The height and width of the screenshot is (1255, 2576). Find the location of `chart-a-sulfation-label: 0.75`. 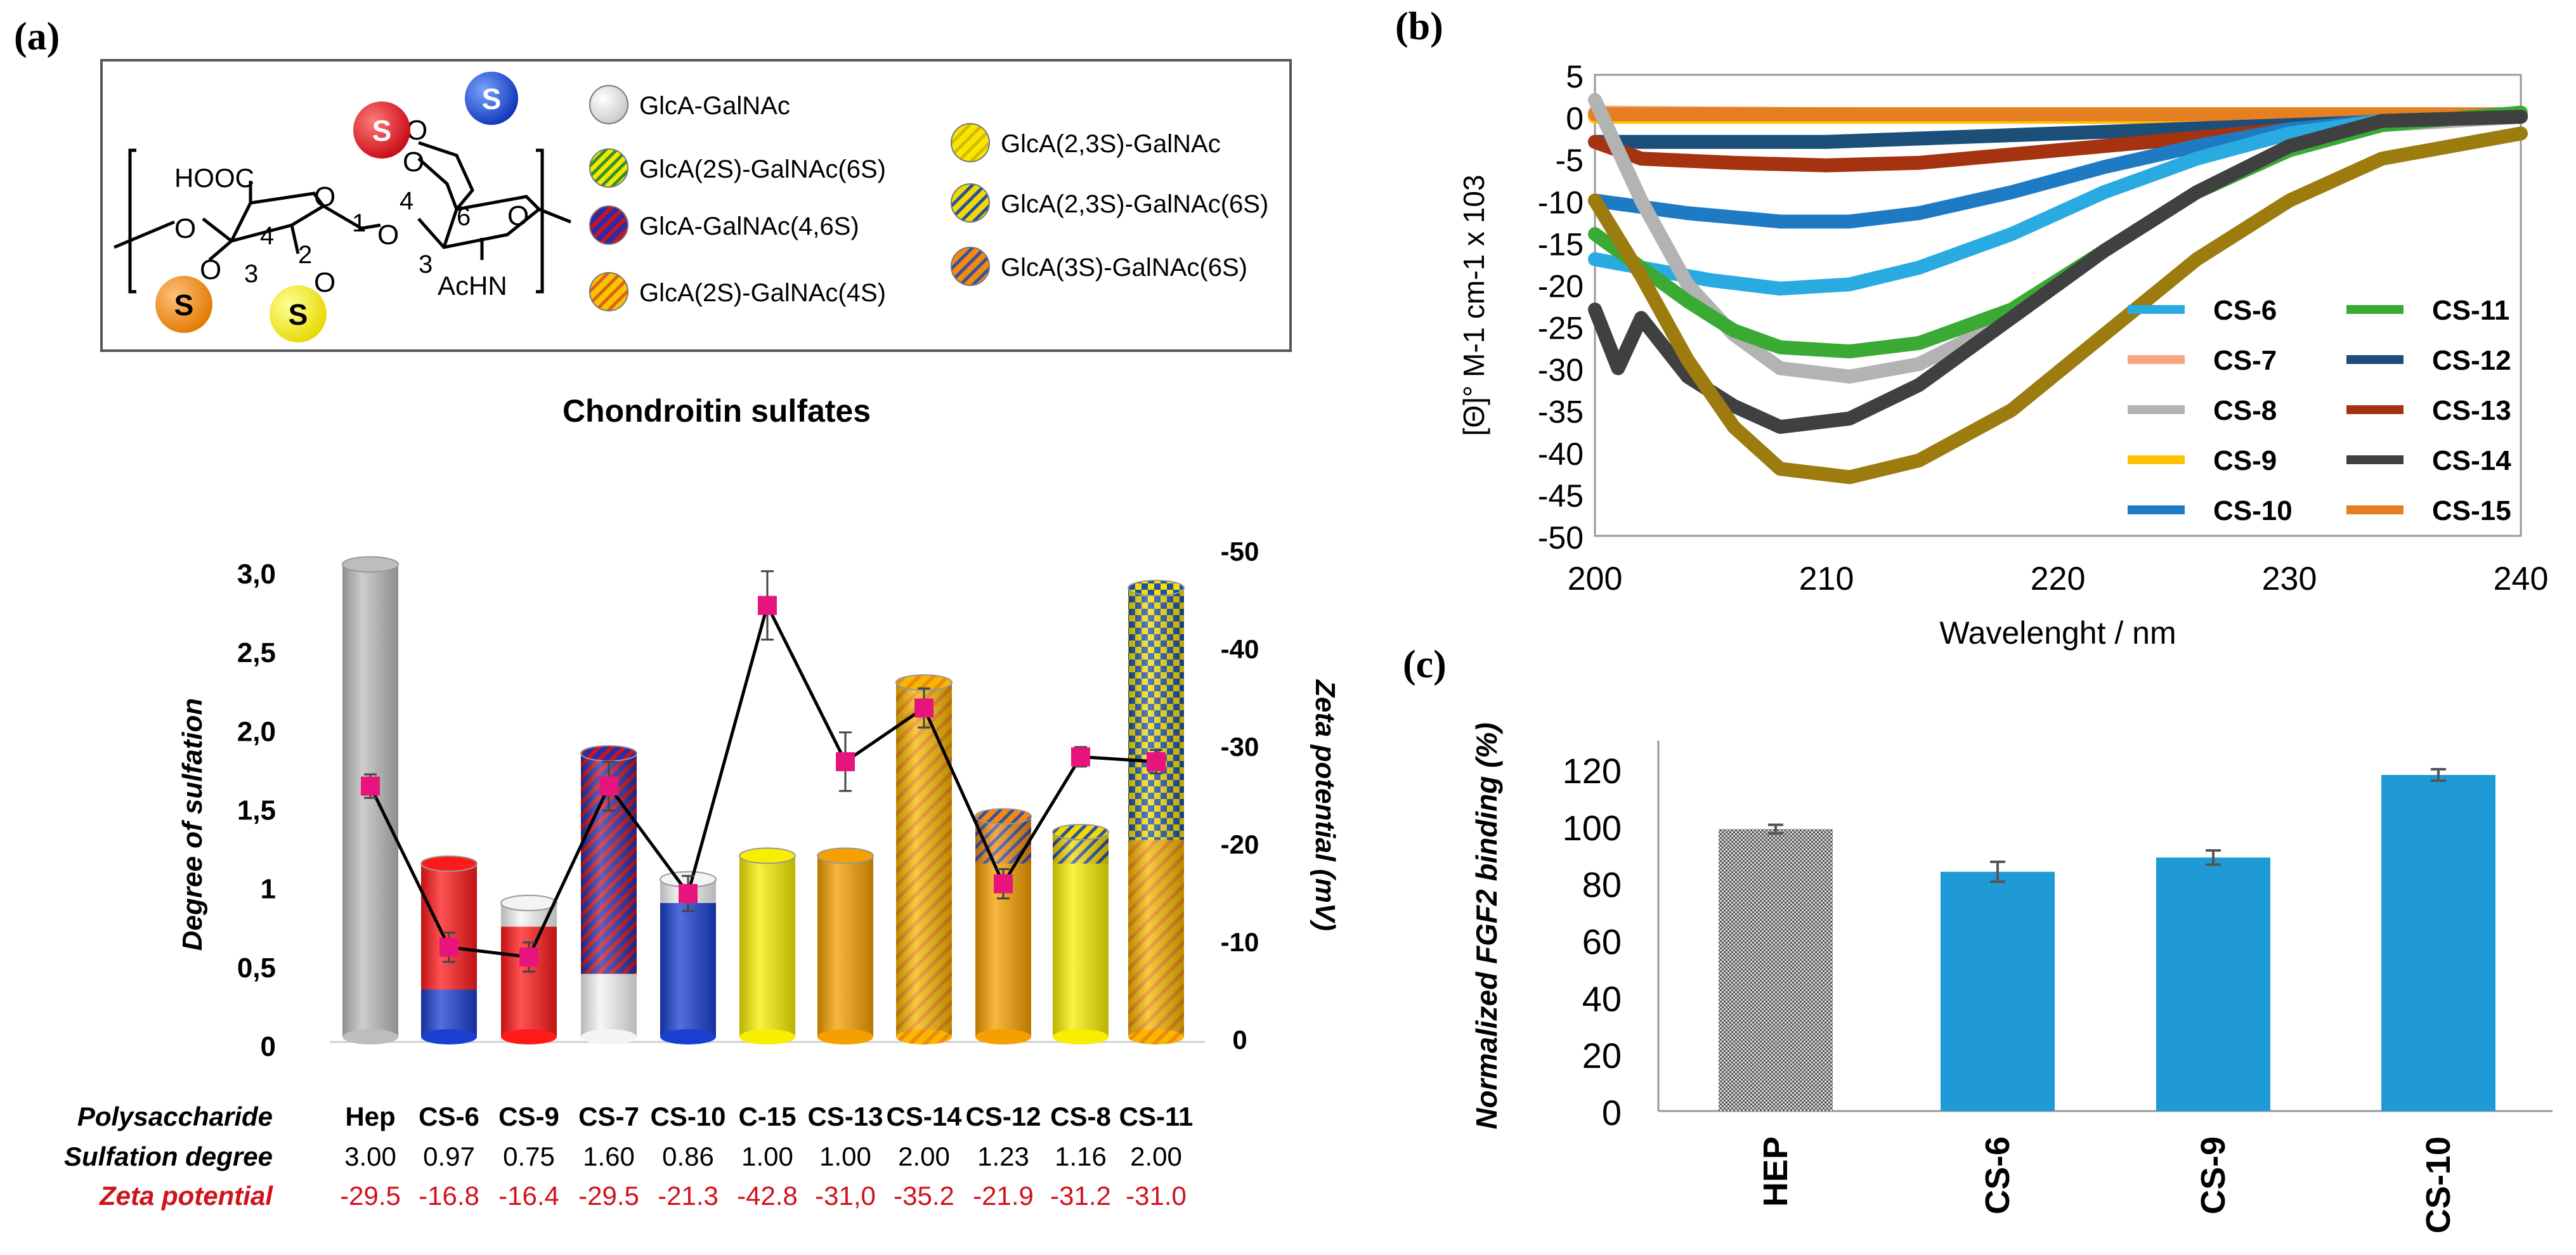

chart-a-sulfation-label: 0.75 is located at coordinates (529, 1156).